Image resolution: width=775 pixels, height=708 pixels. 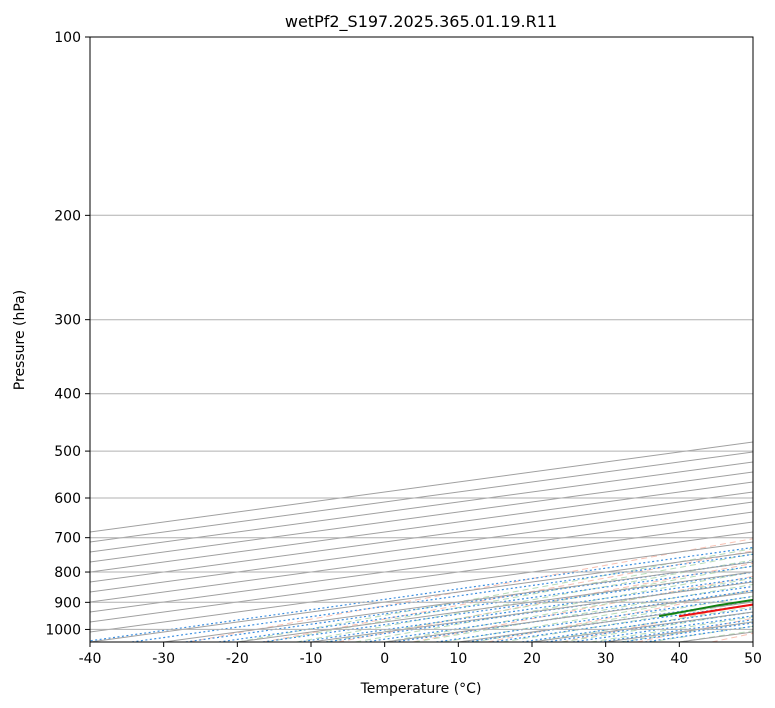 I want to click on x-tick-label: -10, so click(x=311, y=659).